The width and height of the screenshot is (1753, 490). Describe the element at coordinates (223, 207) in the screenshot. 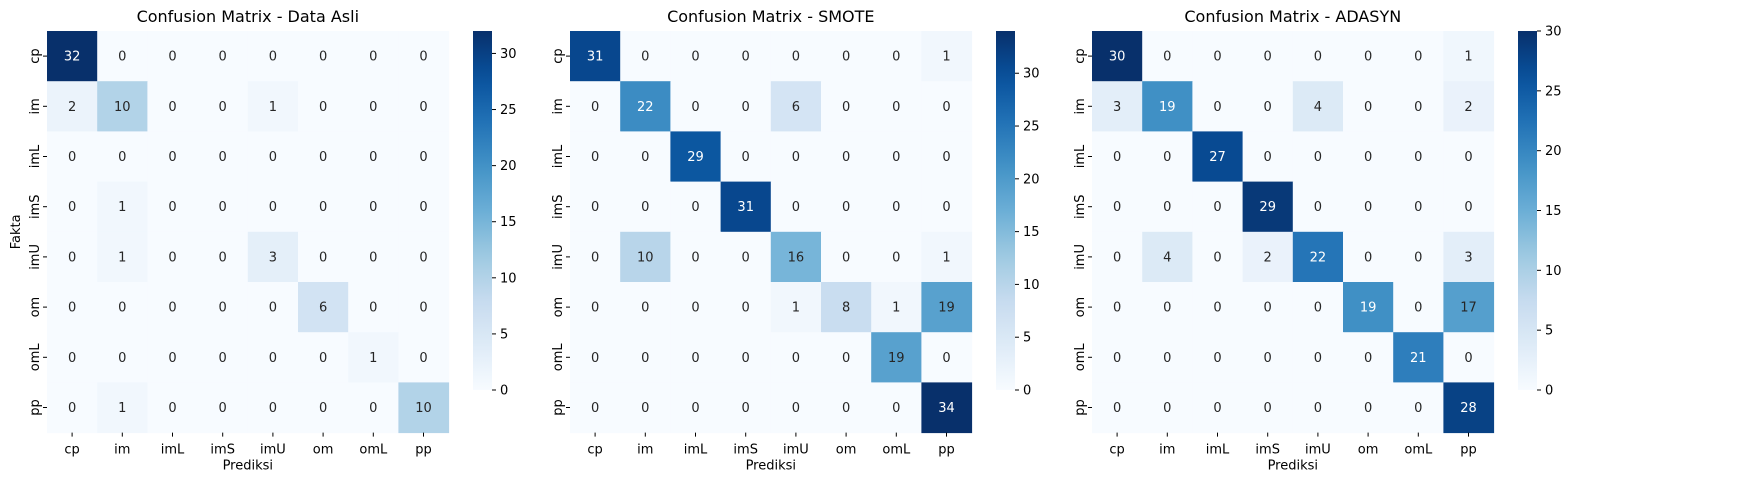

I see `heatmap-cell-imS-imS` at that location.